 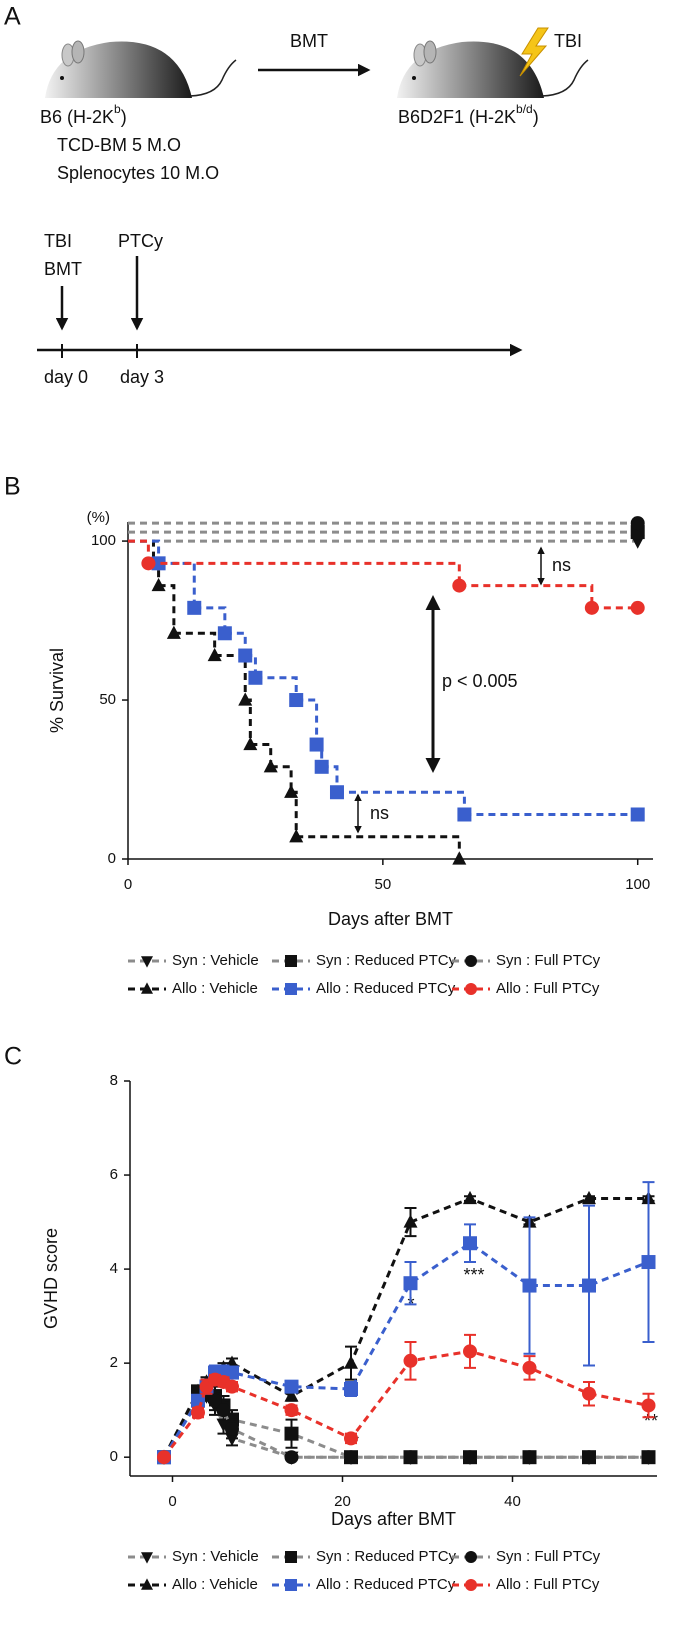 What do you see at coordinates (138, 173) in the screenshot?
I see `donor-cells: Splenocytes 10 M.O` at bounding box center [138, 173].